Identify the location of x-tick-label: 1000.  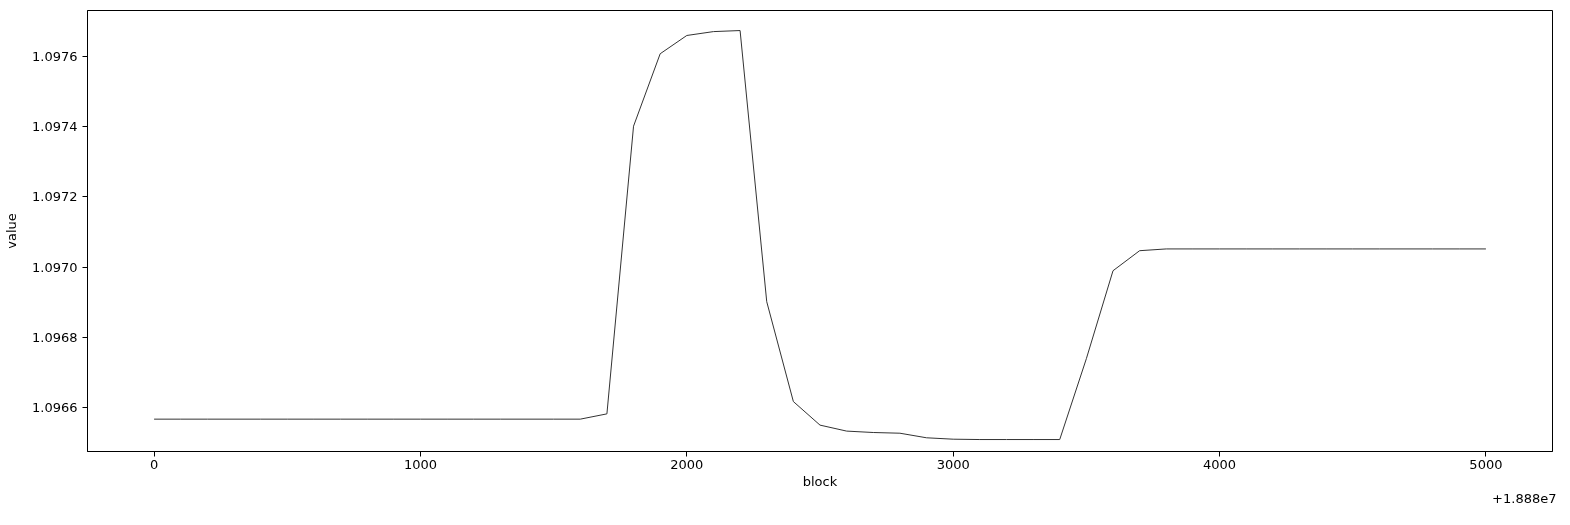
(420, 464).